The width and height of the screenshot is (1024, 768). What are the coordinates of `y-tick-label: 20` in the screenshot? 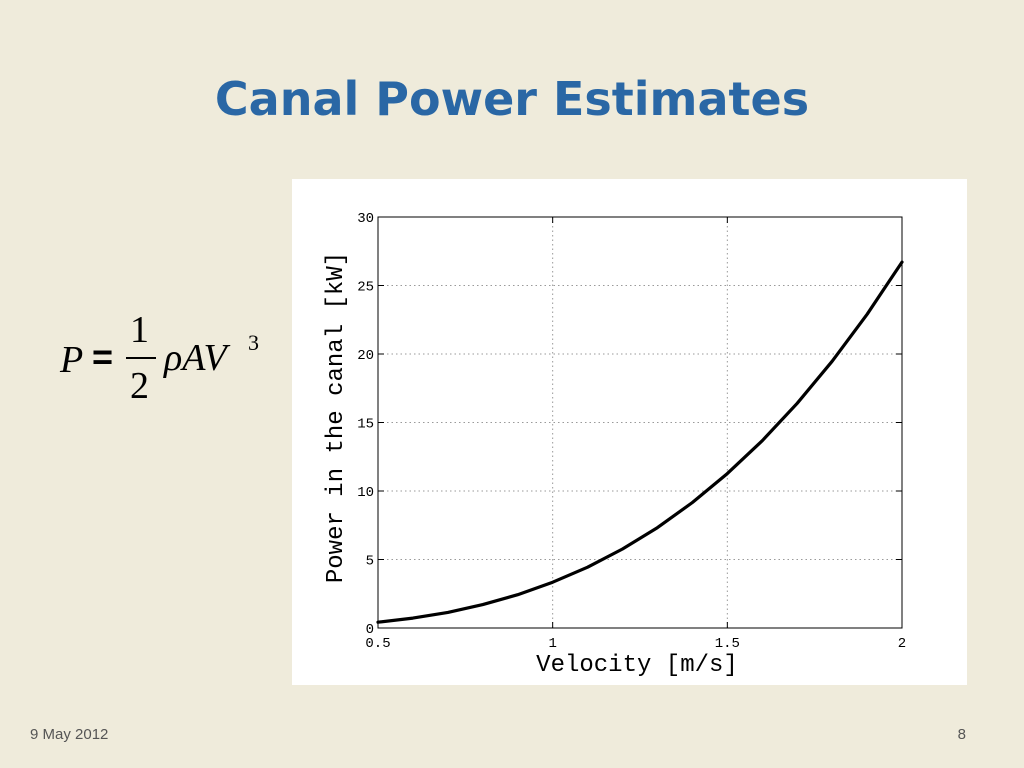 It's located at (365, 356).